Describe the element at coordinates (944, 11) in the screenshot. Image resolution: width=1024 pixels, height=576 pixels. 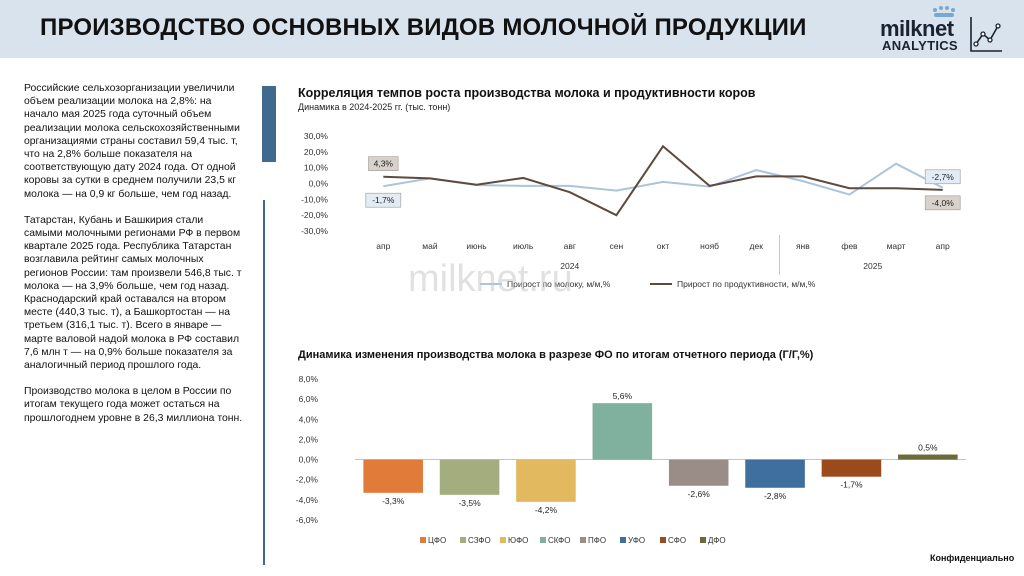
I see `crown-icon` at that location.